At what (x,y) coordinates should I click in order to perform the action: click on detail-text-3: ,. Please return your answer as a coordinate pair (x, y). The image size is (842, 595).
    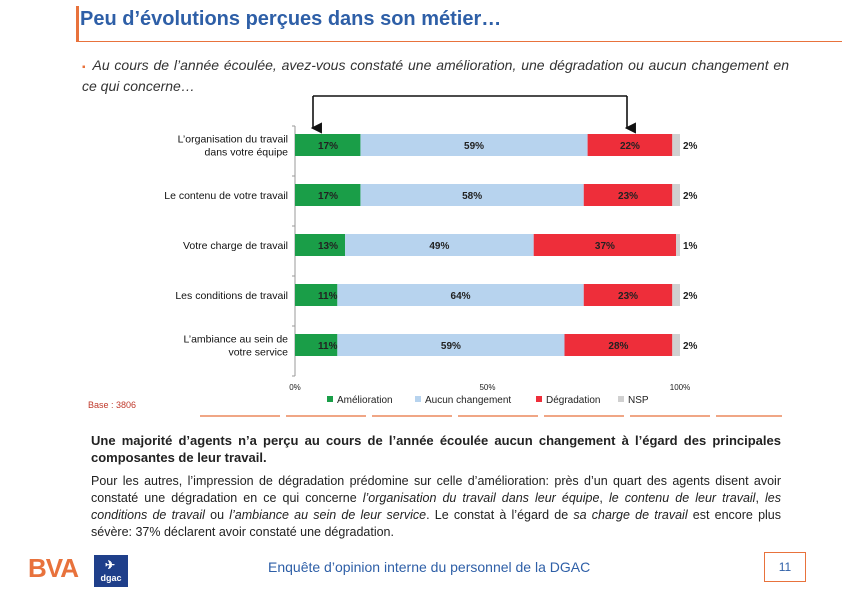
    Looking at the image, I should click on (760, 498).